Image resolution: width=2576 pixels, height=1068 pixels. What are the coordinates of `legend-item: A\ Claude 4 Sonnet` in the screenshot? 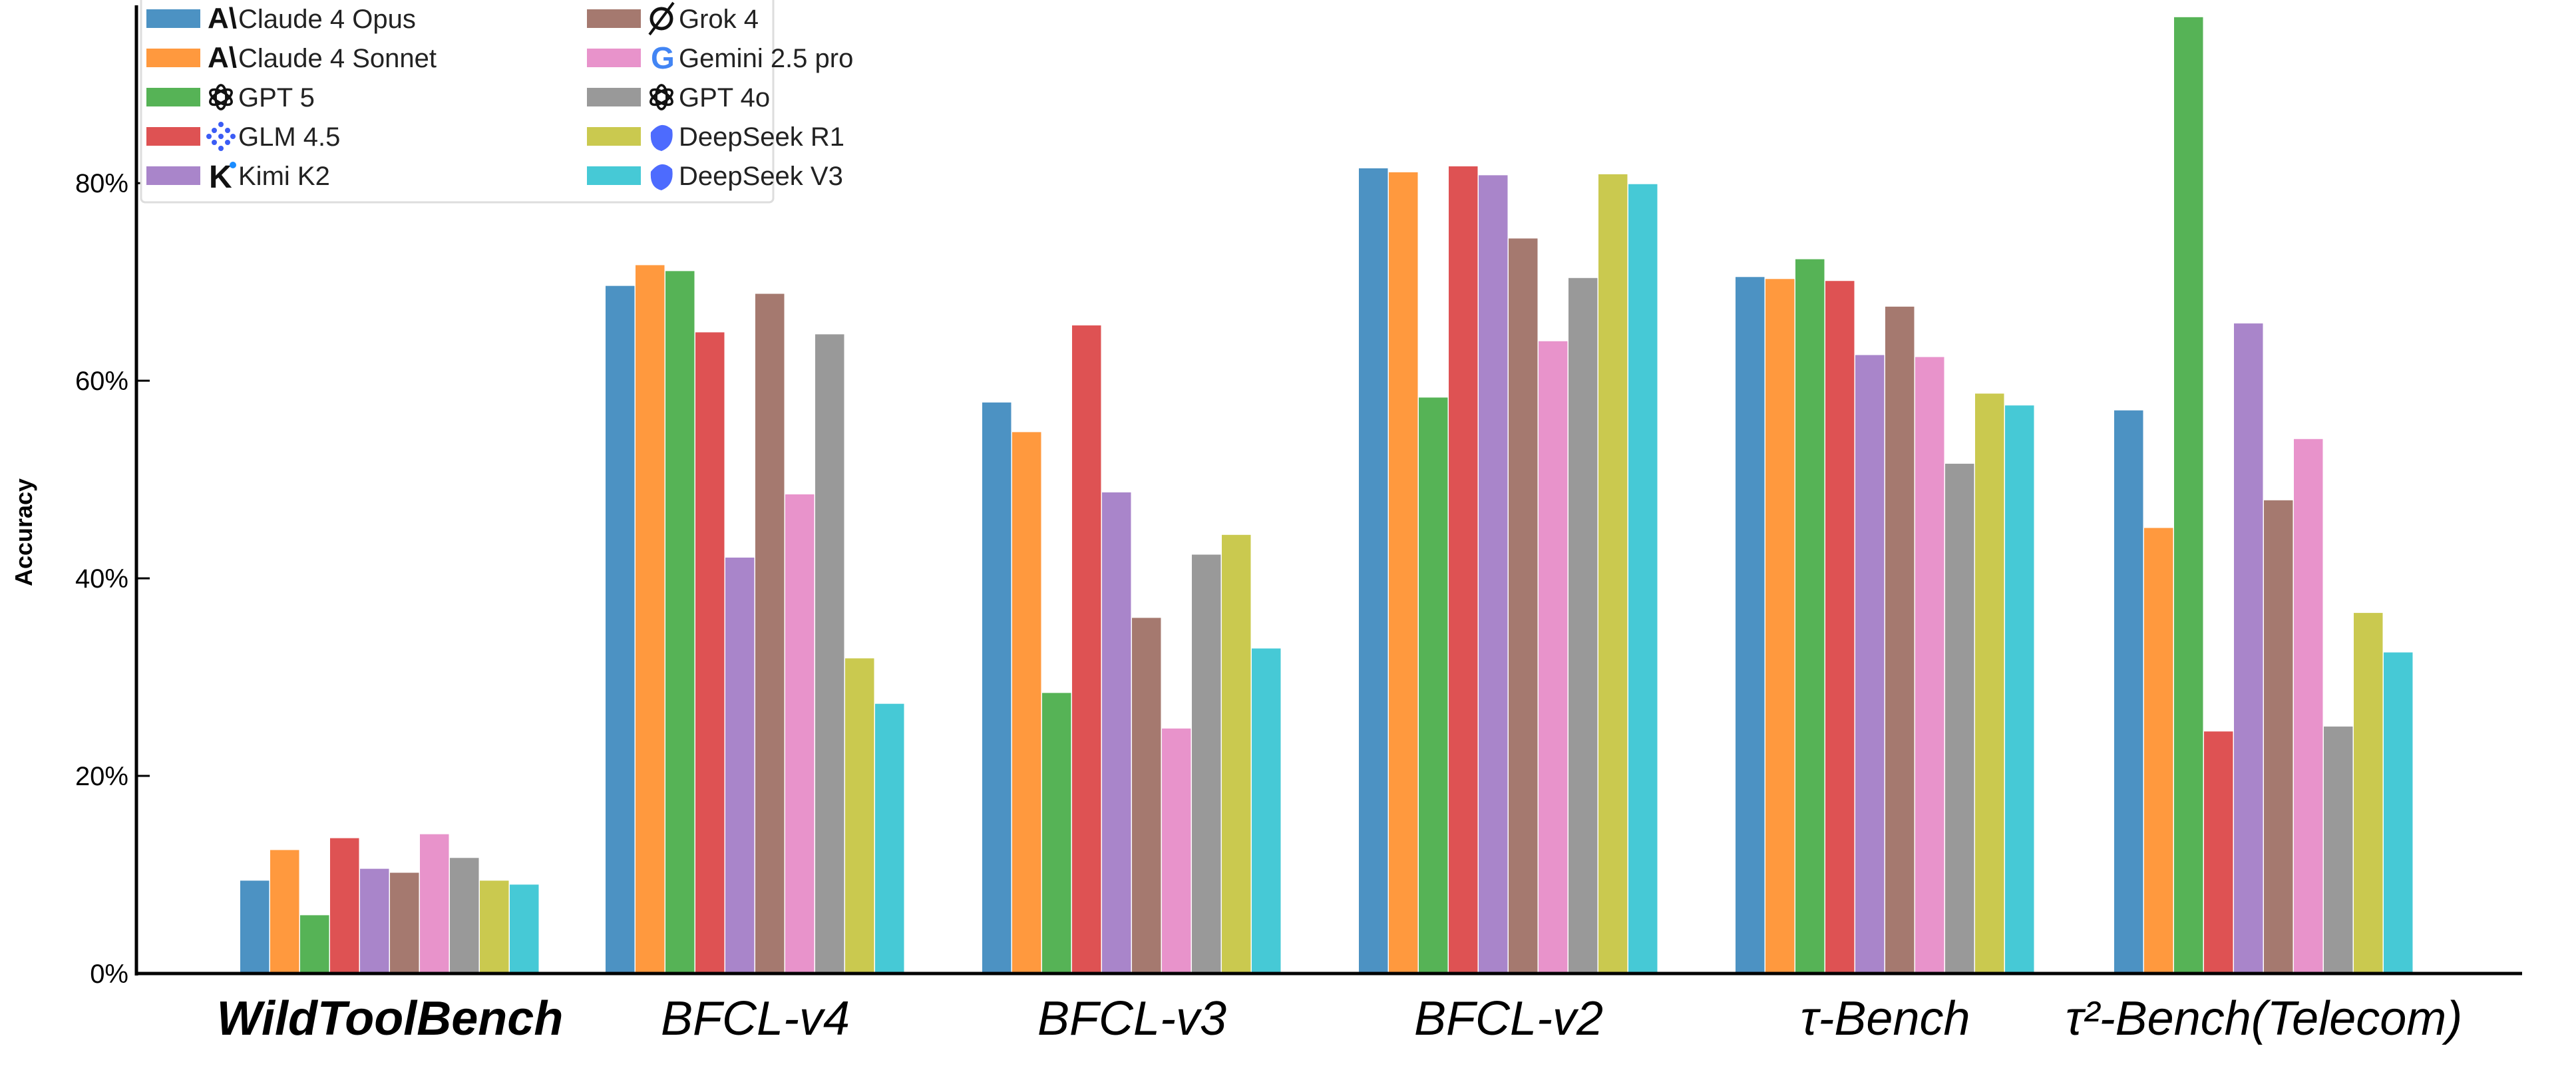 It's located at (292, 57).